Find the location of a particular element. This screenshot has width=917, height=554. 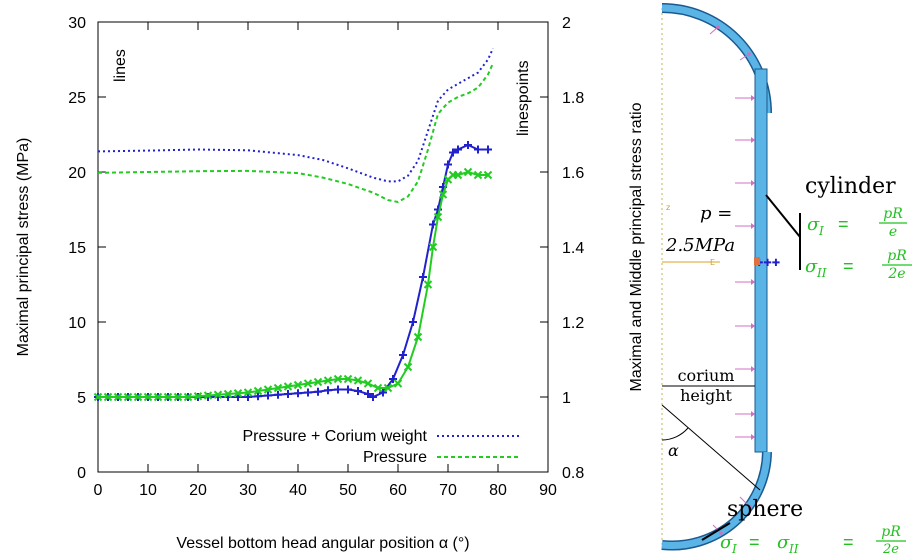

sph-sigma-lhs1: σ is located at coordinates (726, 542).